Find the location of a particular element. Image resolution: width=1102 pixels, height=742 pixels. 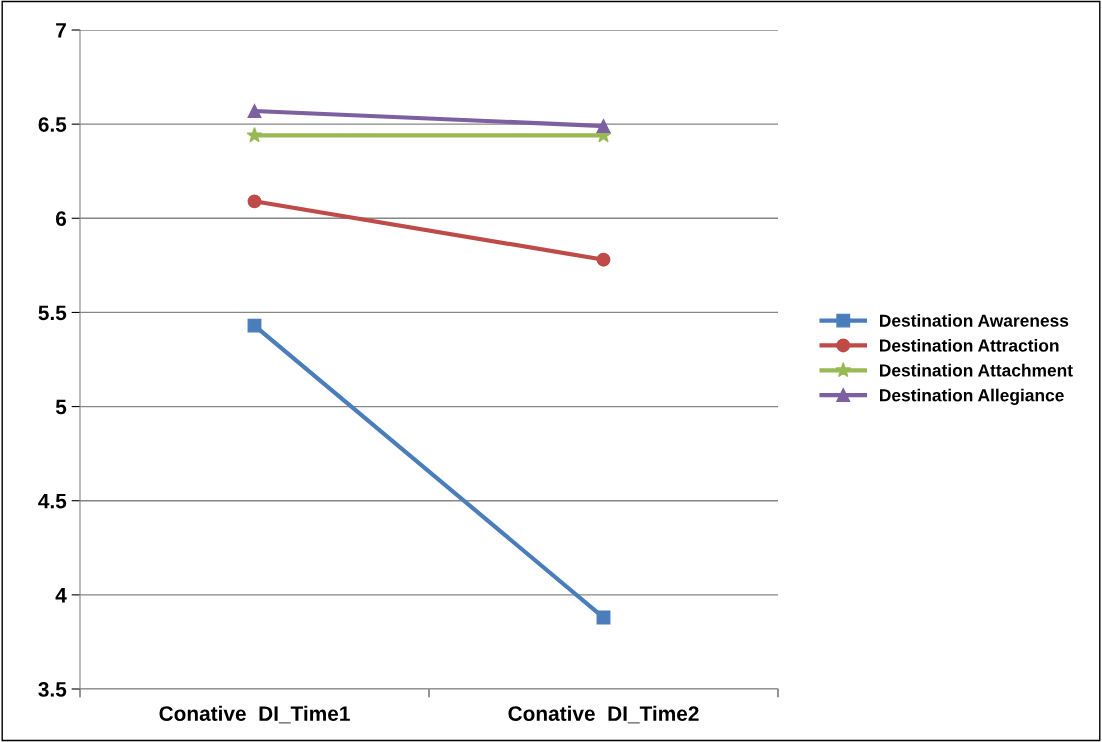

legend-label: Destination Allegiance is located at coordinates (972, 396).